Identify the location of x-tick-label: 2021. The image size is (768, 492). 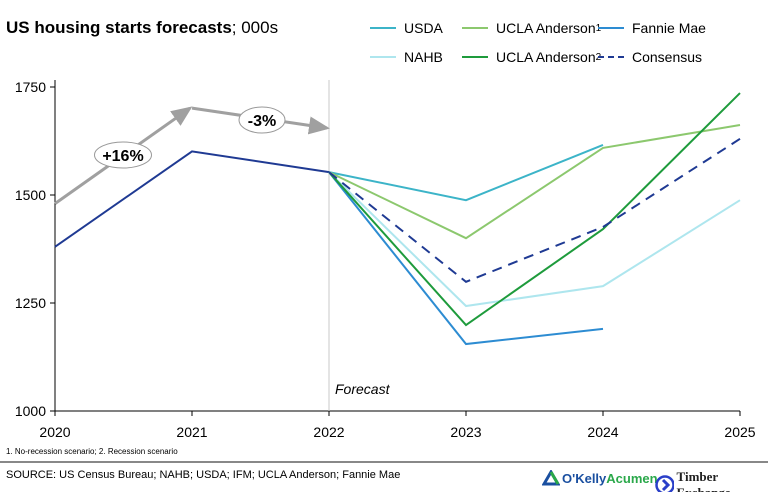
(191, 432).